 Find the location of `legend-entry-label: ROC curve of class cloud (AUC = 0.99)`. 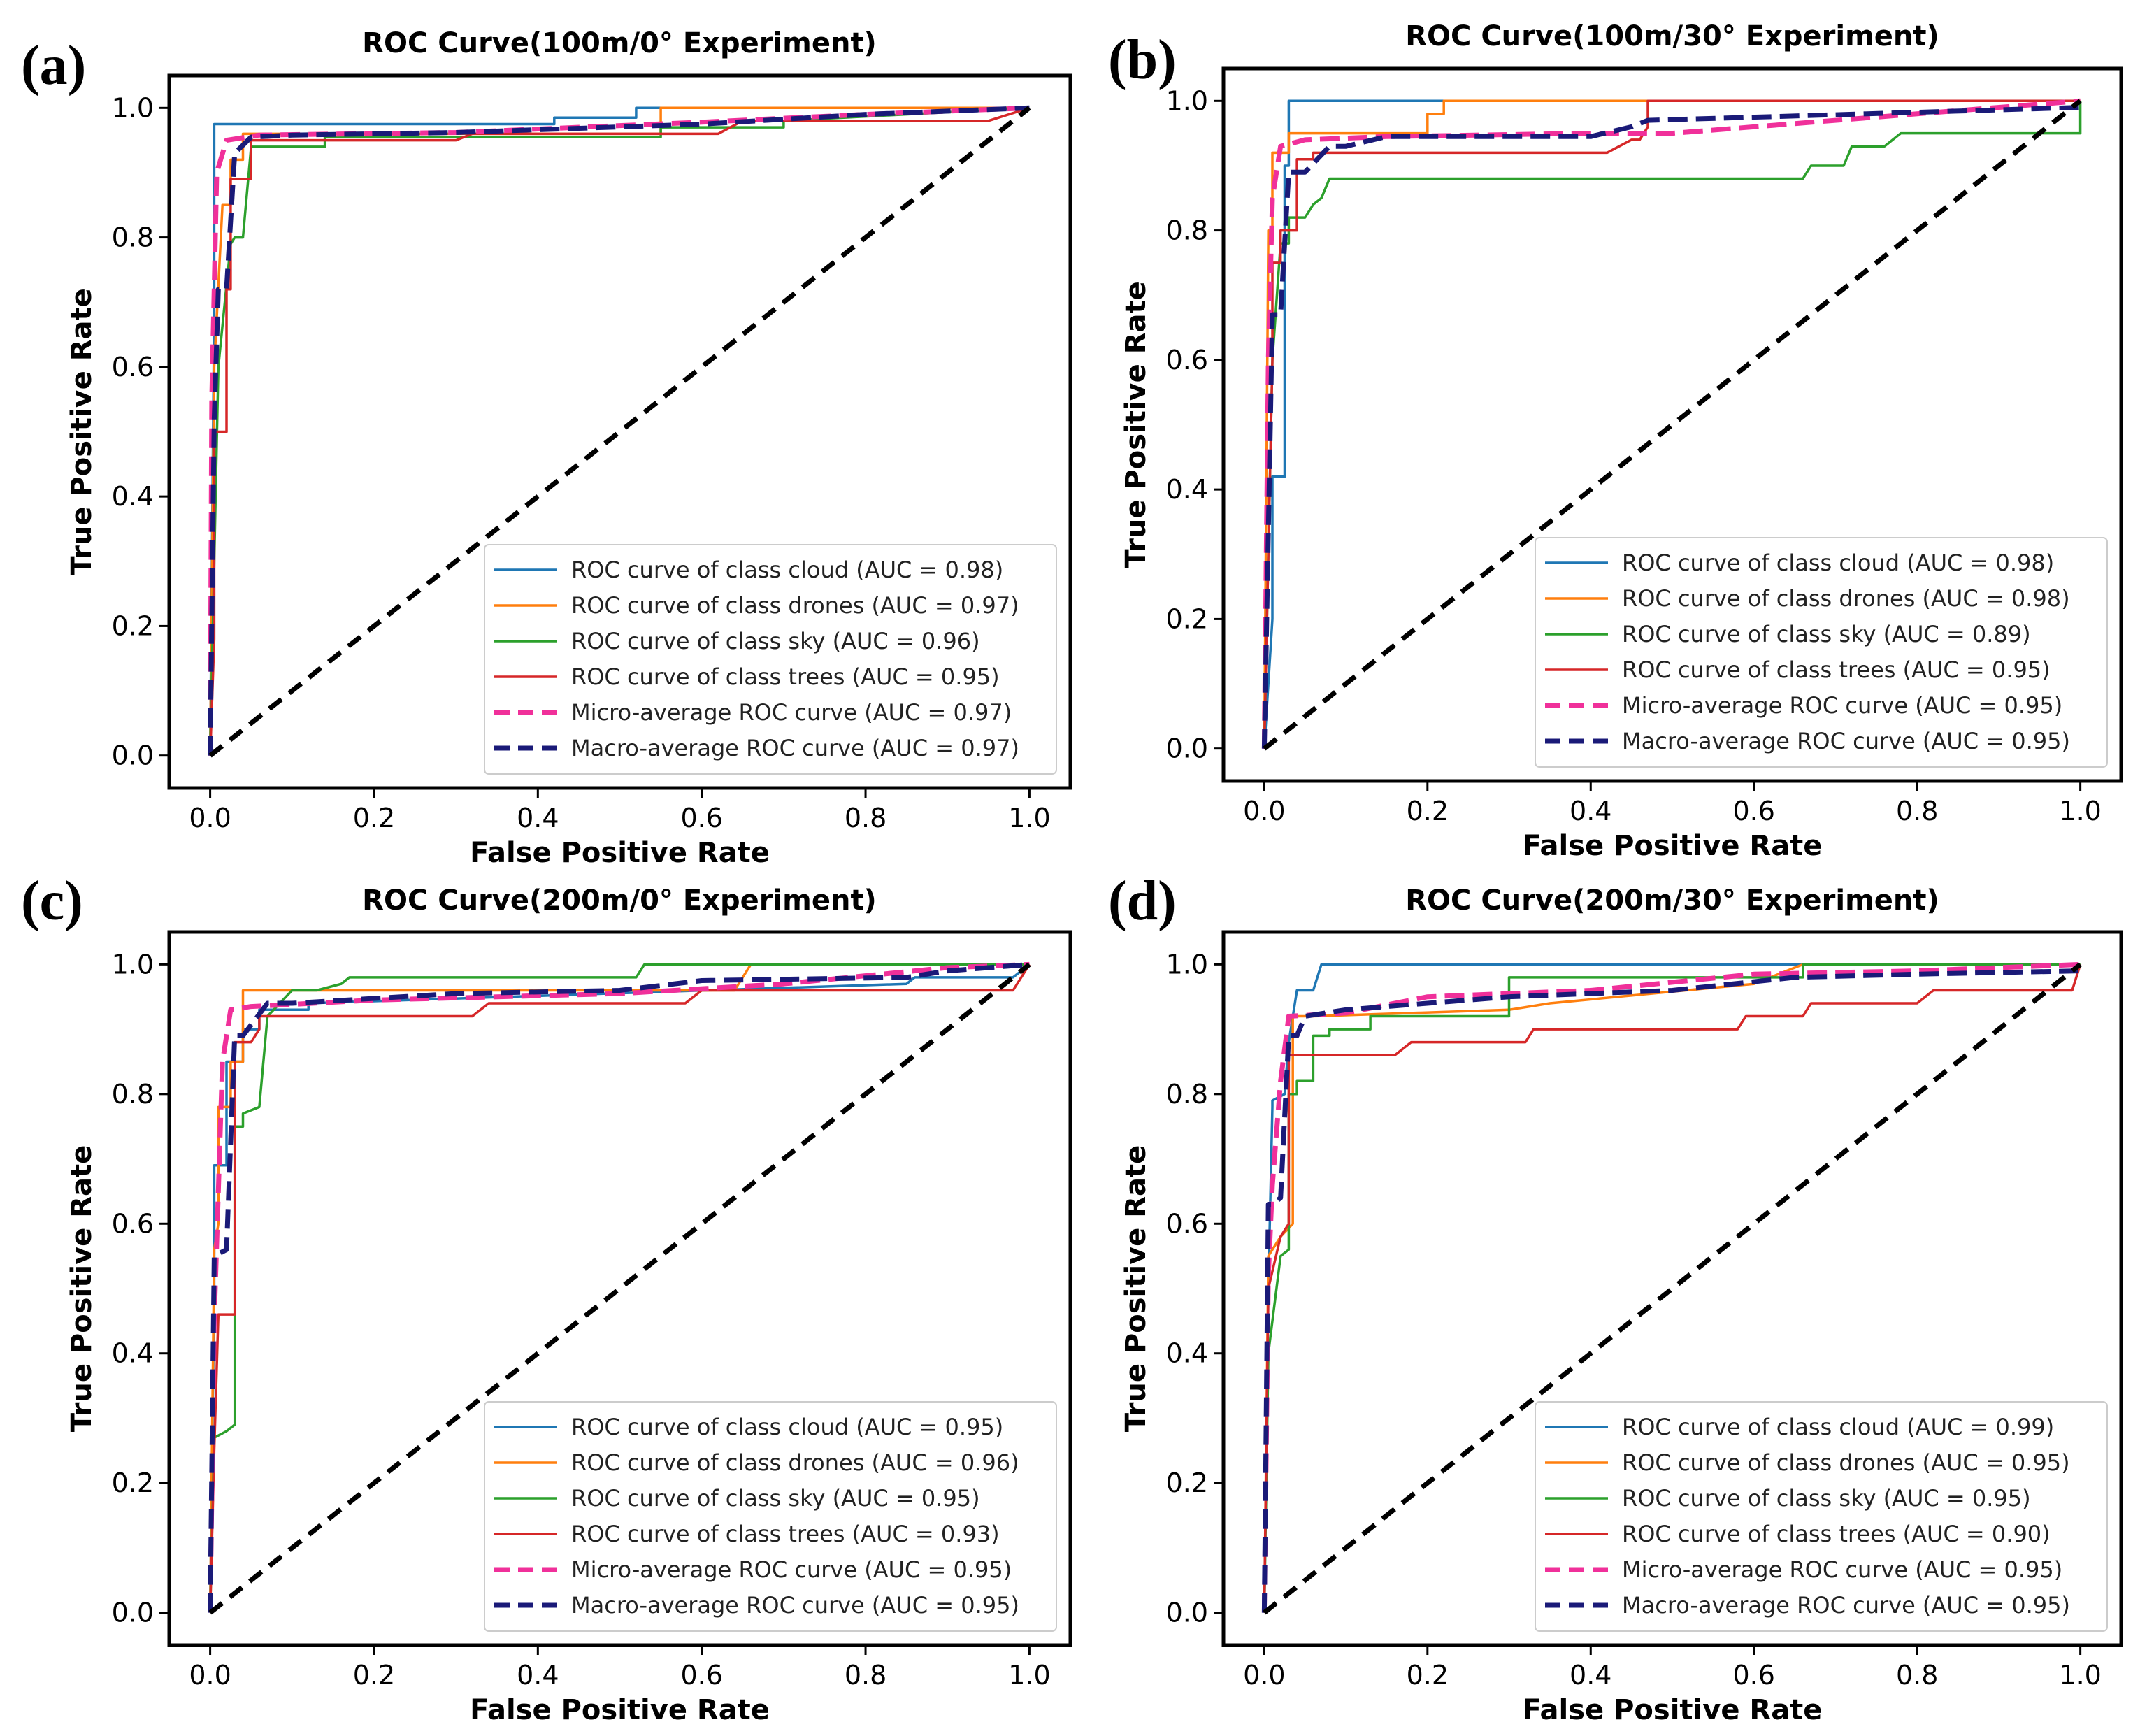

legend-entry-label: ROC curve of class cloud (AUC = 0.99) is located at coordinates (1838, 1427).